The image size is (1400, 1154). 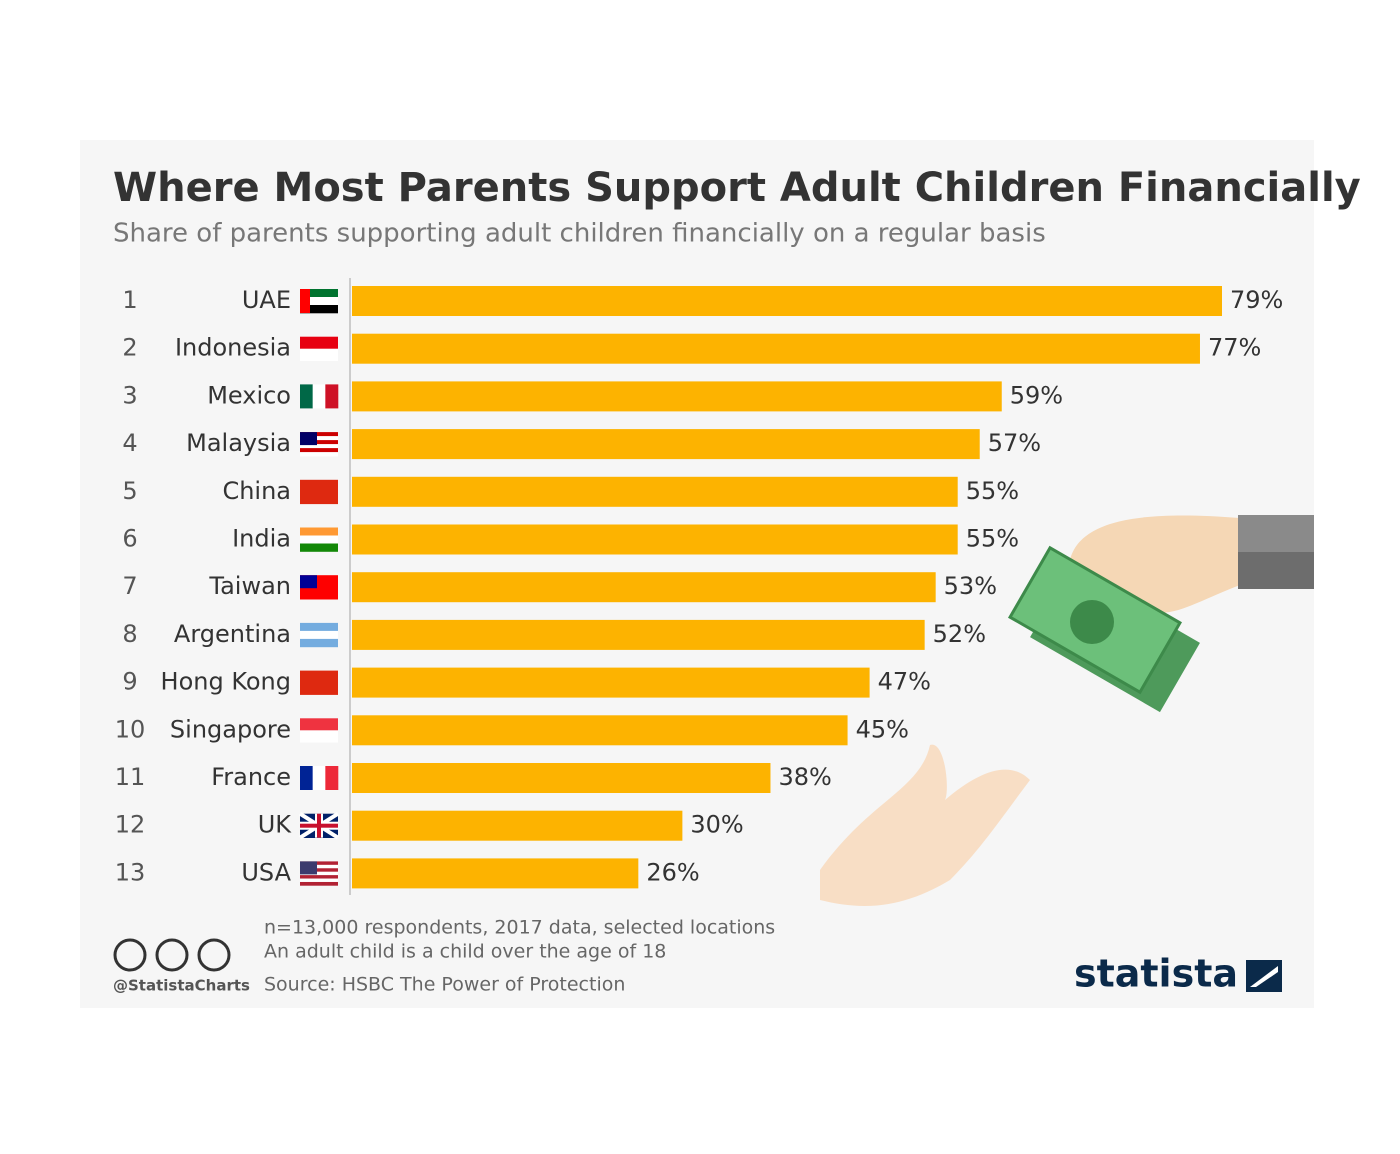 I want to click on category-label: Hong Kong, so click(x=226, y=682).